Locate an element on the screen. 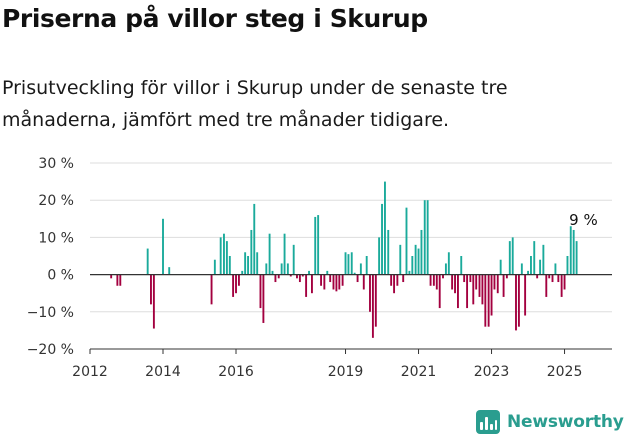 This screenshot has height=439, width=631. y-tick-label: 0 % is located at coordinates (60, 276).